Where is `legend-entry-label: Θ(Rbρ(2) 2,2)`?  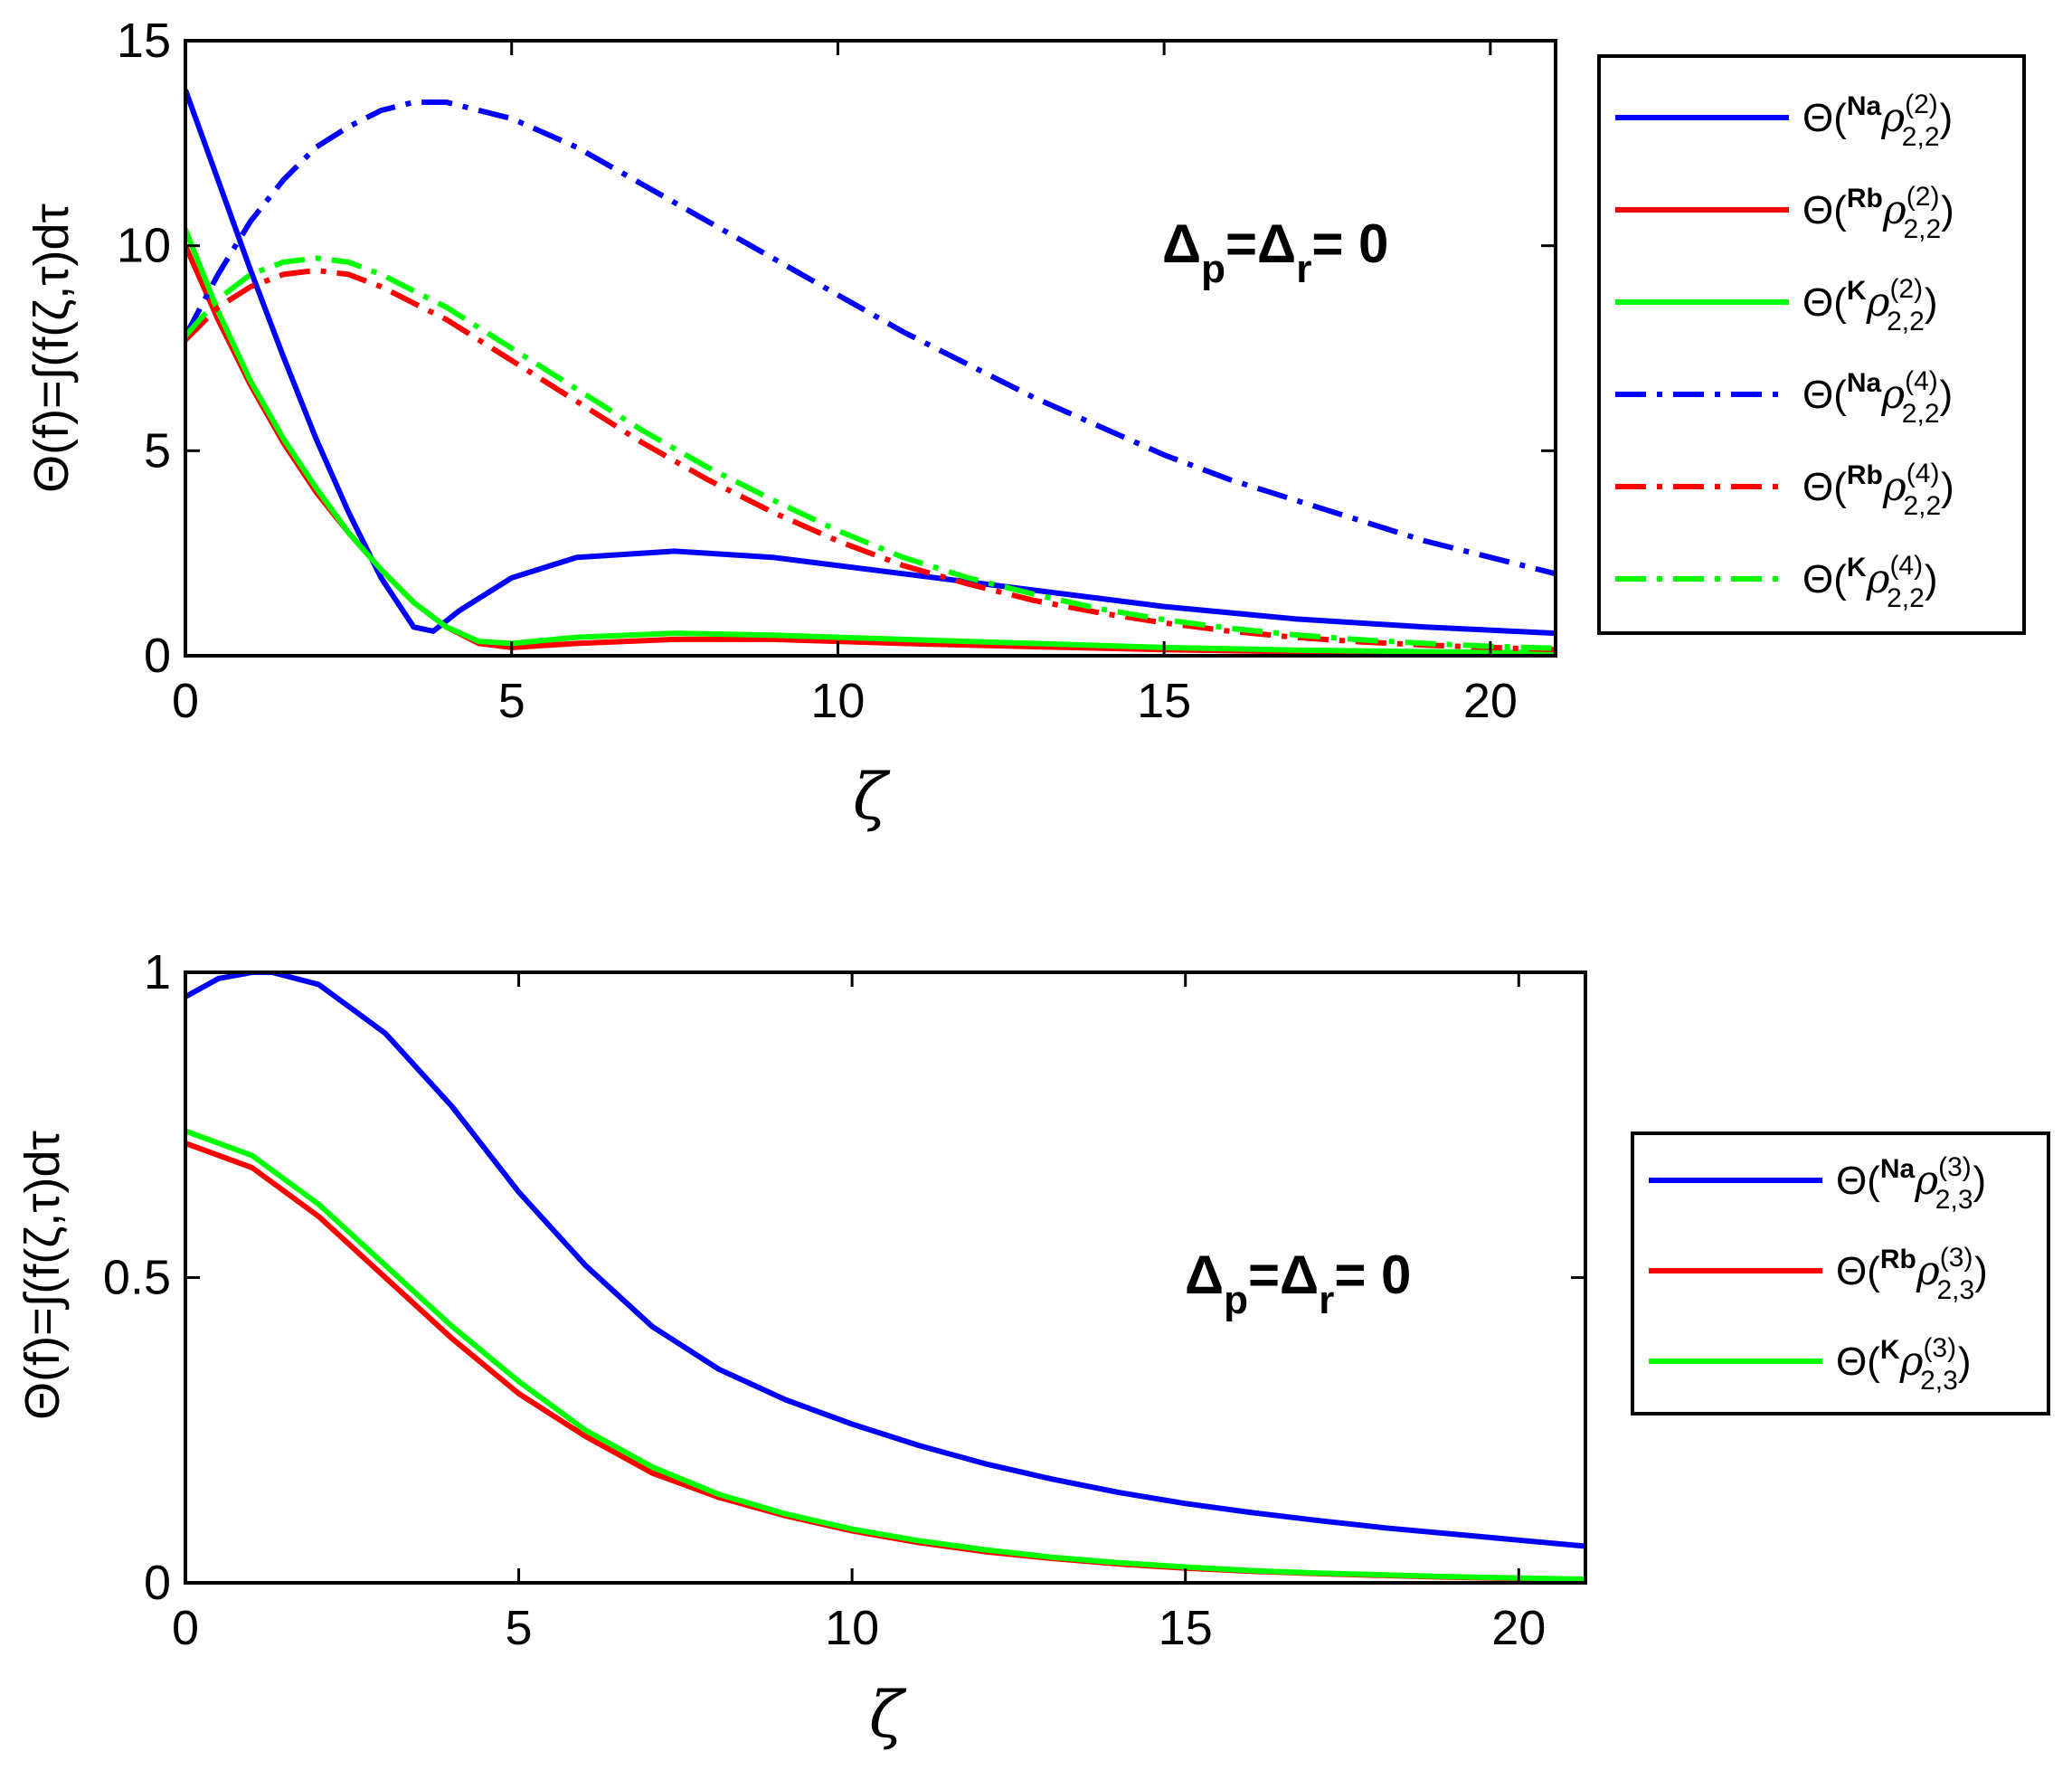 legend-entry-label: Θ(Rbρ(2) 2,2) is located at coordinates (1878, 213).